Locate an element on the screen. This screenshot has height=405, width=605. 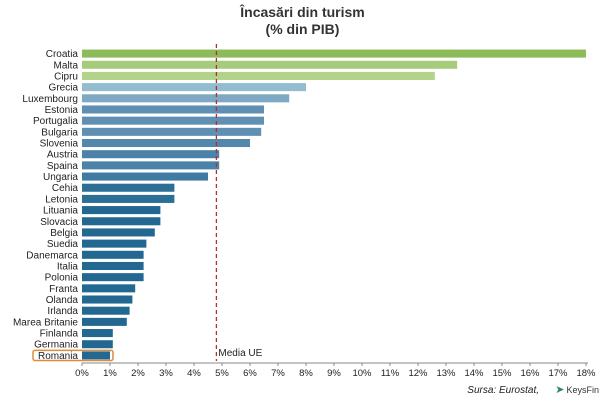
bar-portugalia is located at coordinates (173, 120).